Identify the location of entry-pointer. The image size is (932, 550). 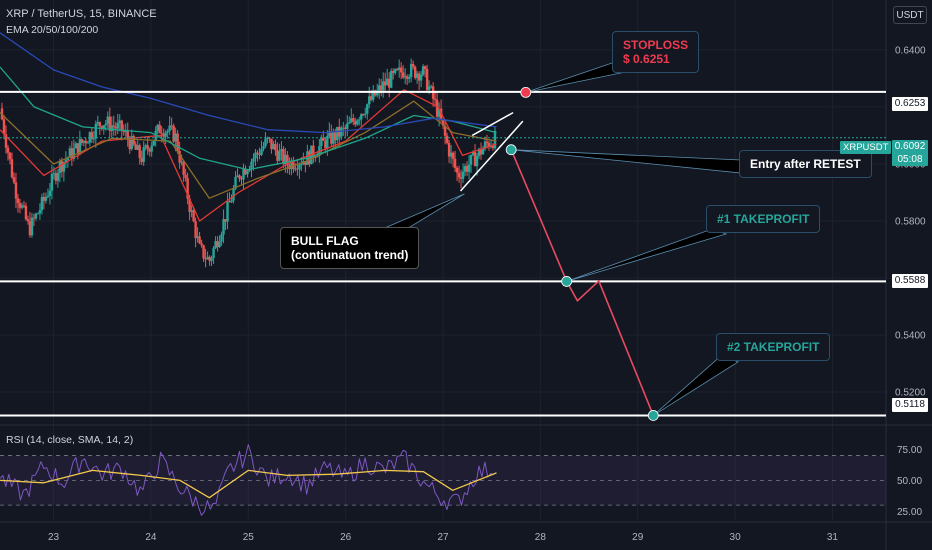
(626, 161).